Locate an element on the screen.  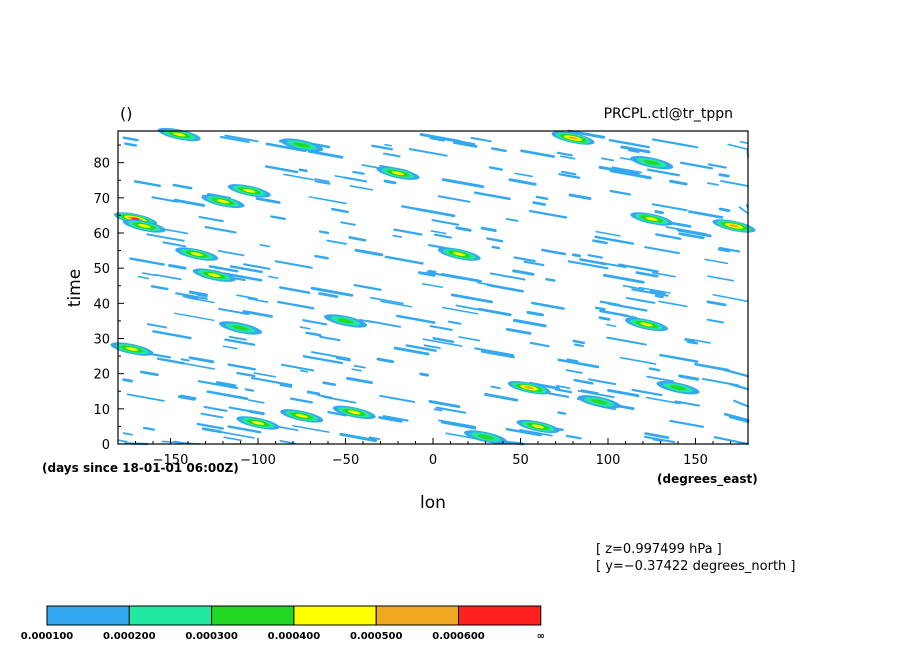
x-tick-label: 100 is located at coordinates (608, 460).